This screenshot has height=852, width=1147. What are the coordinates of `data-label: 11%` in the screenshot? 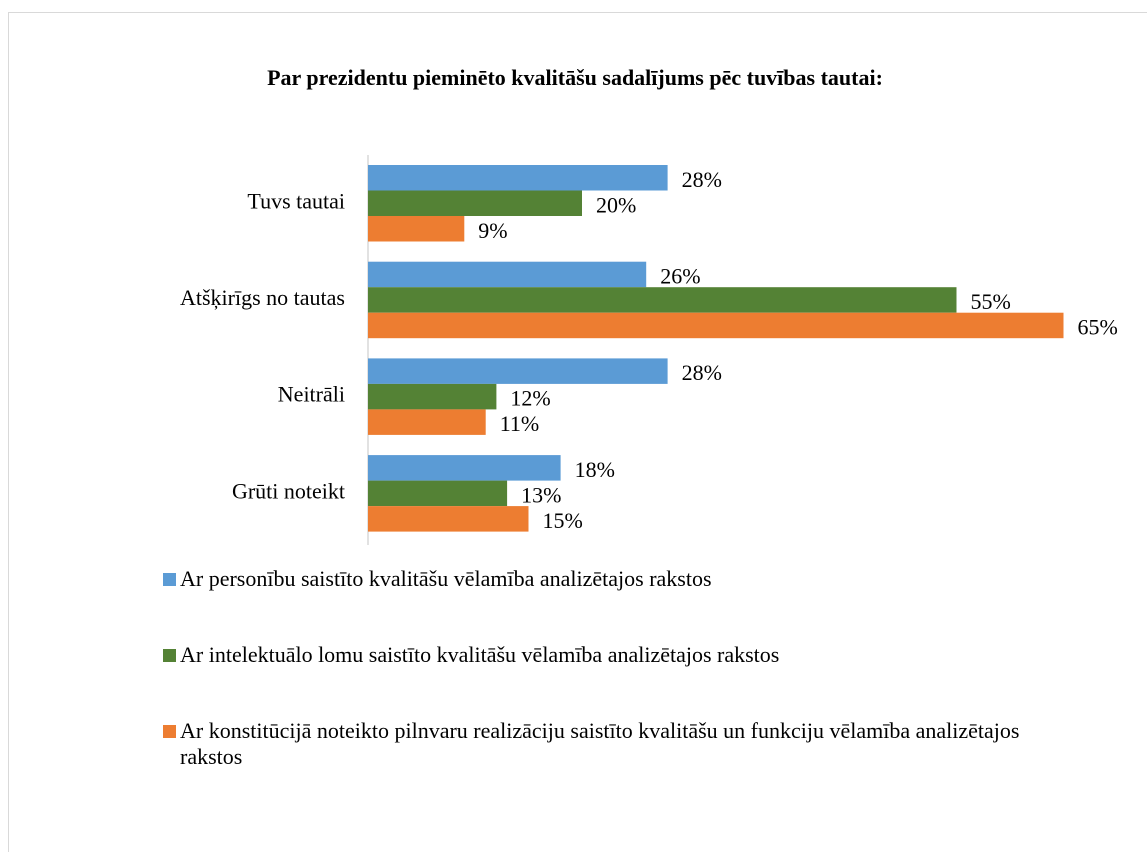 It's located at (520, 423).